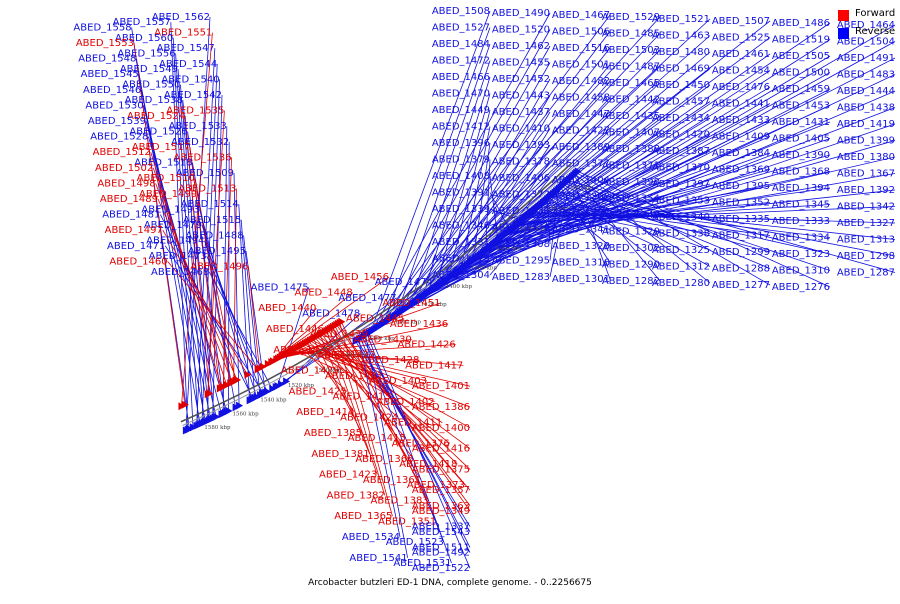 The height and width of the screenshot is (604, 900). Describe the element at coordinates (581, 197) in the screenshot. I see `gene-label: ABED_1362` at that location.